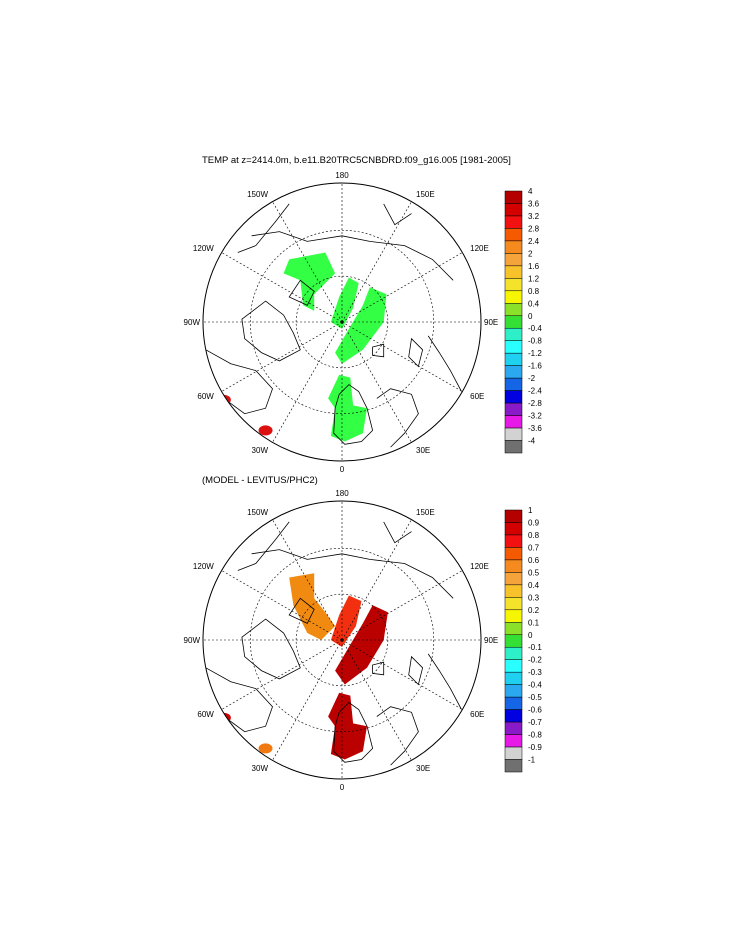  Describe the element at coordinates (535, 416) in the screenshot. I see `colorbar-label: -3.2` at that location.